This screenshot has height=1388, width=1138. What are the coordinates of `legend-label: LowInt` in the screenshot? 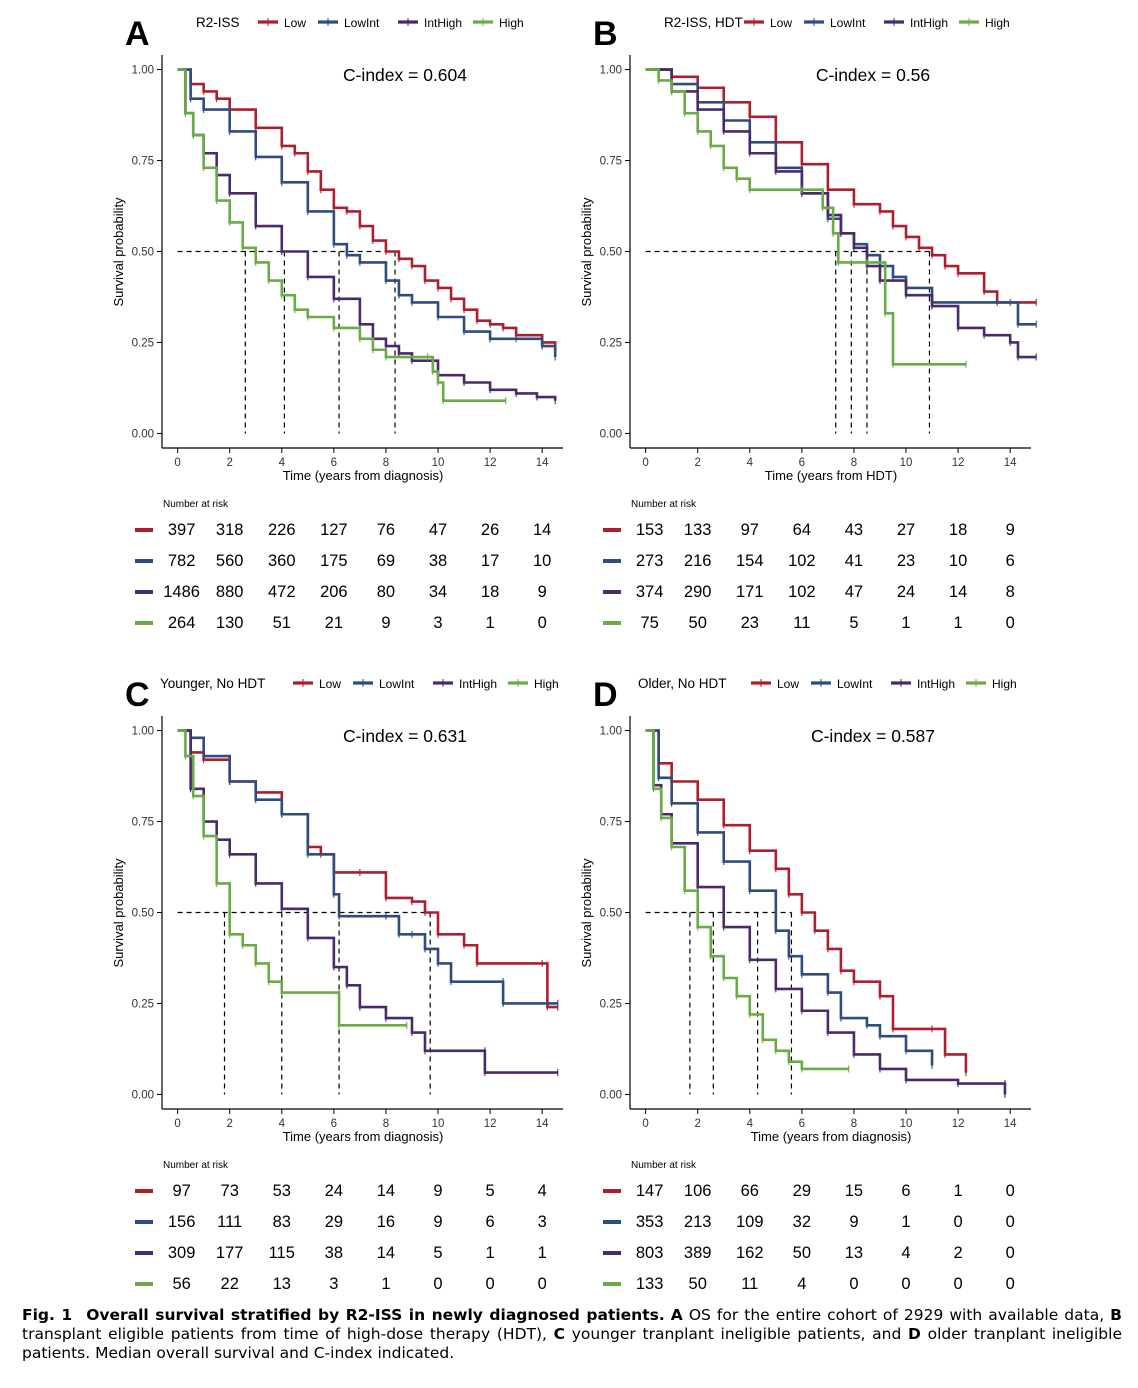 It's located at (397, 684).